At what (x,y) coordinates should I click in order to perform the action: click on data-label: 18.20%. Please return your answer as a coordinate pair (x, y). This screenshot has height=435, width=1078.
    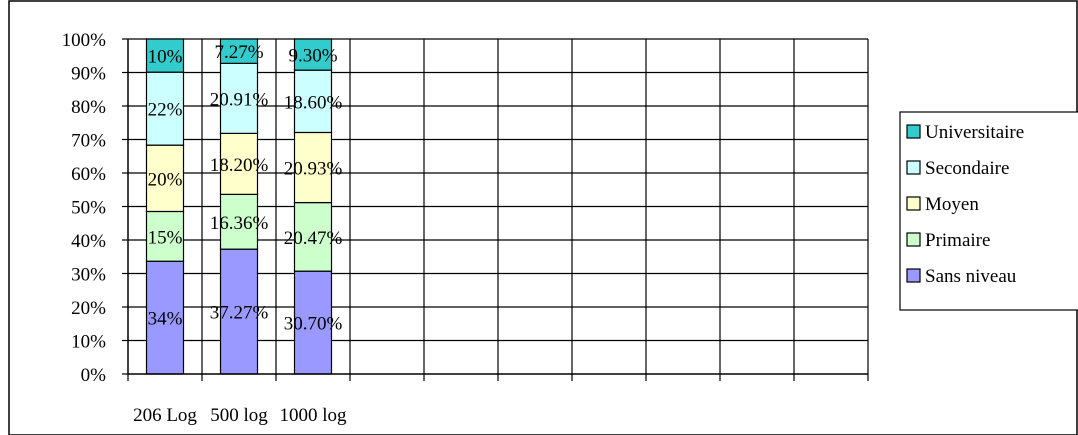
    Looking at the image, I should click on (239, 165).